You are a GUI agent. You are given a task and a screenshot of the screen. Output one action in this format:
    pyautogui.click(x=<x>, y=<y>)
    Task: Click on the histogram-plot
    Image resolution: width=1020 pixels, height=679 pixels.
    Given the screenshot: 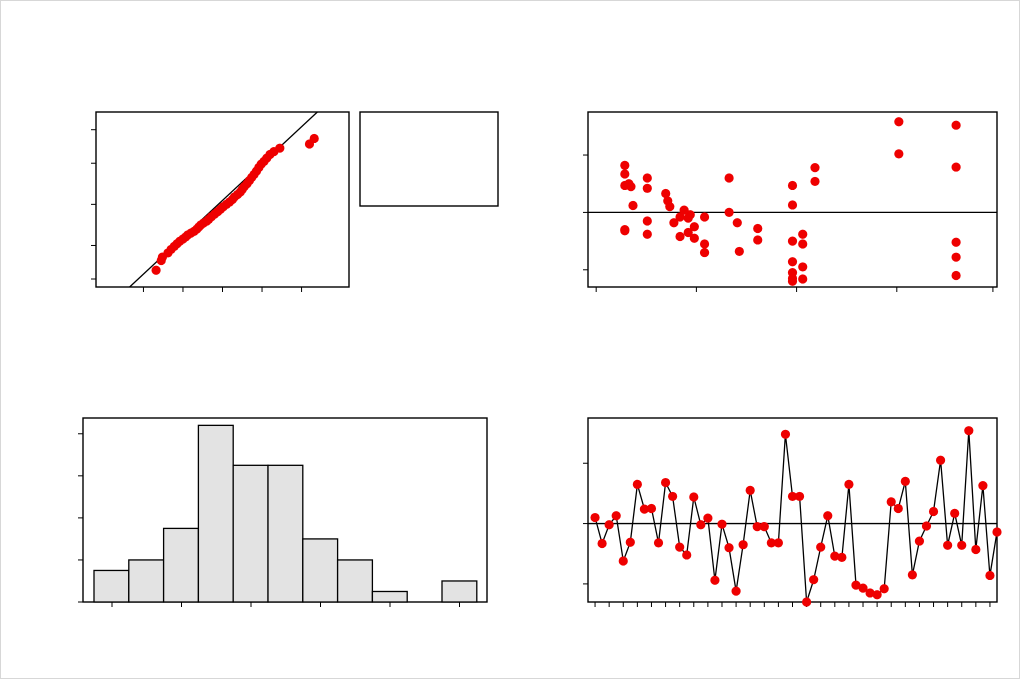 What is the action you would take?
    pyautogui.click(x=283, y=512)
    